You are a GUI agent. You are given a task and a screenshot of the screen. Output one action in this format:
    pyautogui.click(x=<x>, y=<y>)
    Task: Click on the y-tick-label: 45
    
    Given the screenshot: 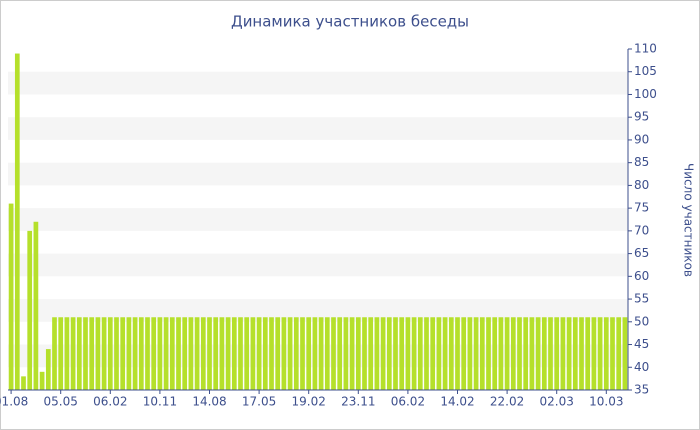 What is the action you would take?
    pyautogui.click(x=641, y=344)
    